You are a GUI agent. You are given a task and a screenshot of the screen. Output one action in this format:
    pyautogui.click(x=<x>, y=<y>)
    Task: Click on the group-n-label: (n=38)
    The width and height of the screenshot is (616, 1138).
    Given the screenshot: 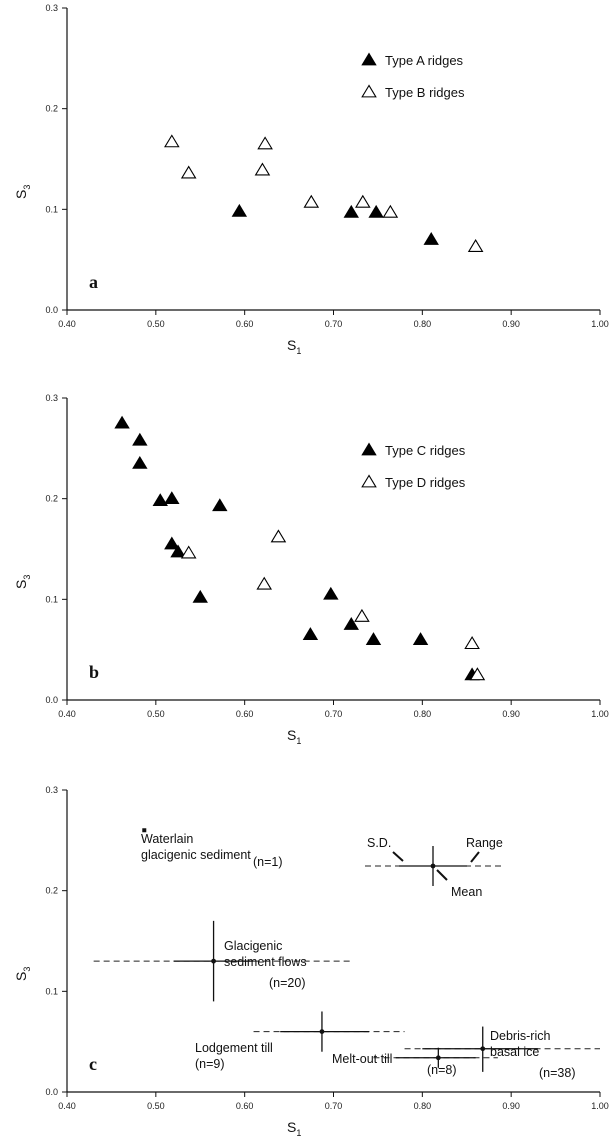 What is the action you would take?
    pyautogui.click(x=557, y=1073)
    